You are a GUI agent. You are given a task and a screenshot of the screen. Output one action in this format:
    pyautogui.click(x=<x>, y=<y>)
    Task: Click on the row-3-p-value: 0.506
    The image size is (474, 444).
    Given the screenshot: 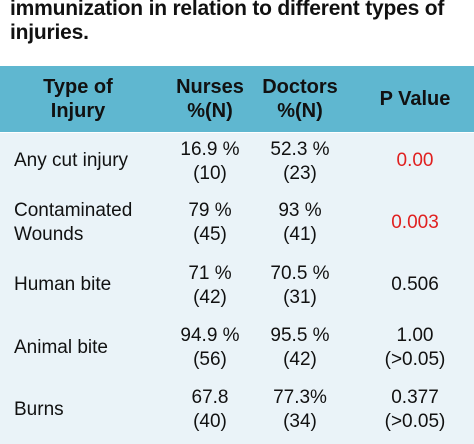 What is the action you would take?
    pyautogui.click(x=415, y=285)
    